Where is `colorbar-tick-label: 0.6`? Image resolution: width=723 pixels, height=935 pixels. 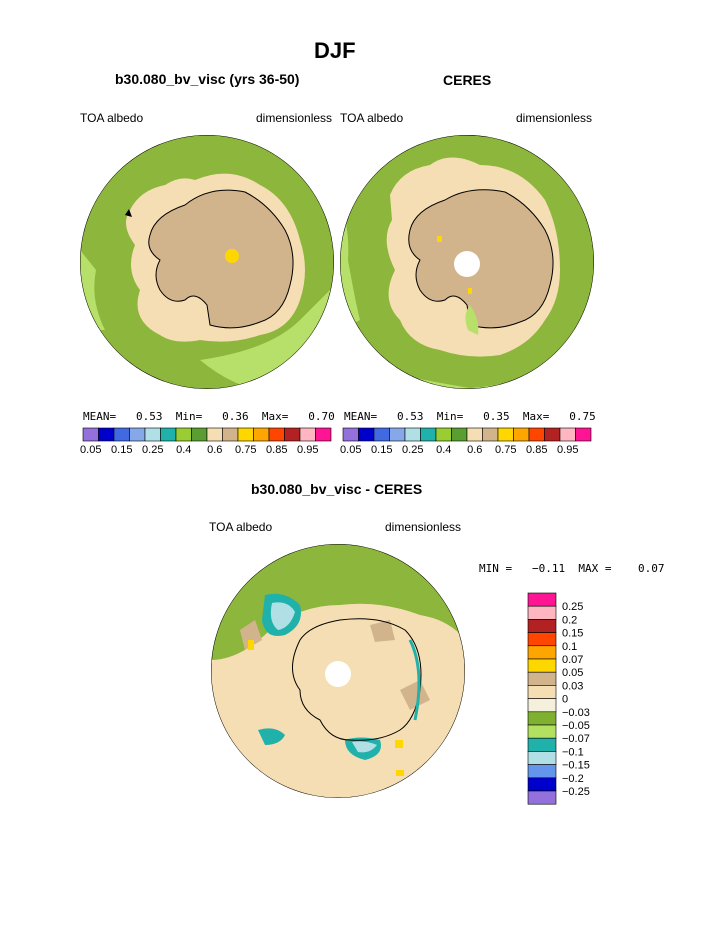 colorbar-tick-label: 0.6 is located at coordinates (474, 450).